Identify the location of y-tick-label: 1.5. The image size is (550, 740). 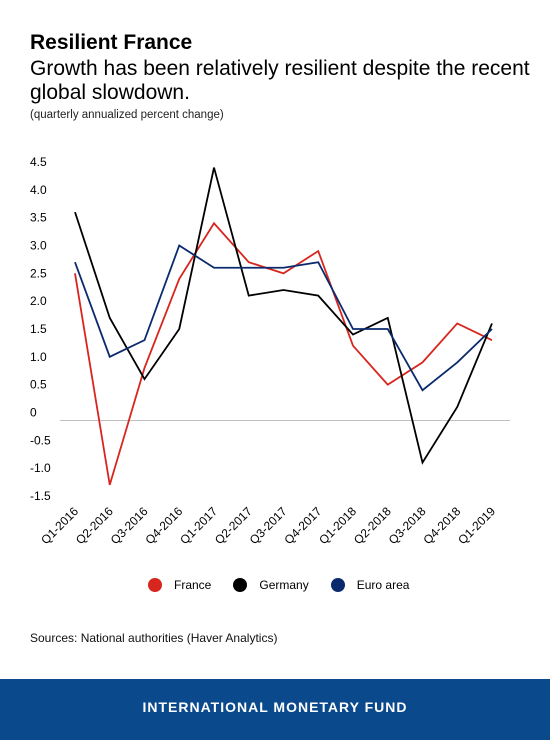
(38, 329).